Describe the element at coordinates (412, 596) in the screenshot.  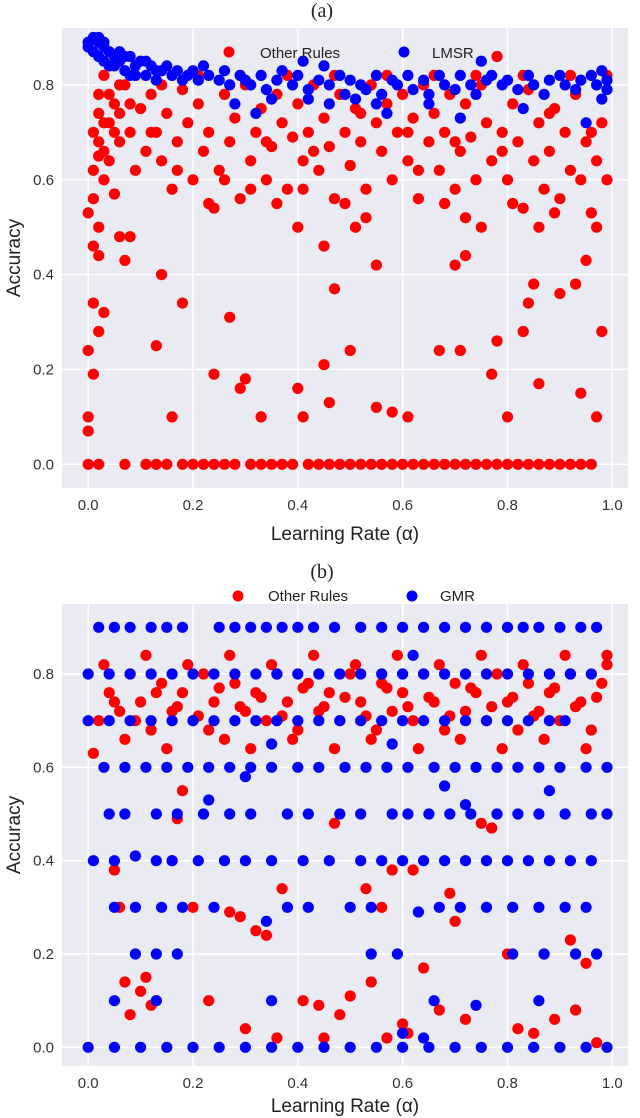
I see `legend-marker-gmr` at that location.